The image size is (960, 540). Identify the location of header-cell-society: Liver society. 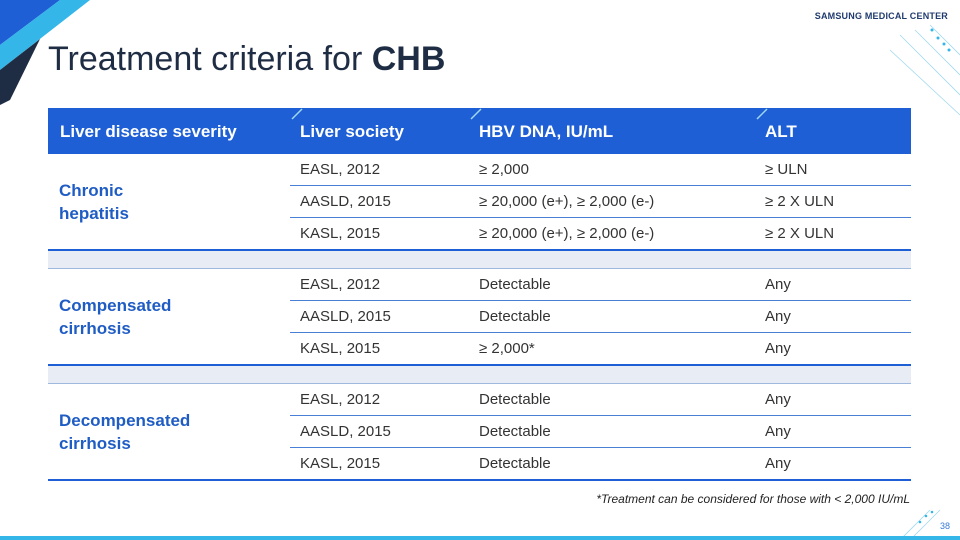
(352, 131).